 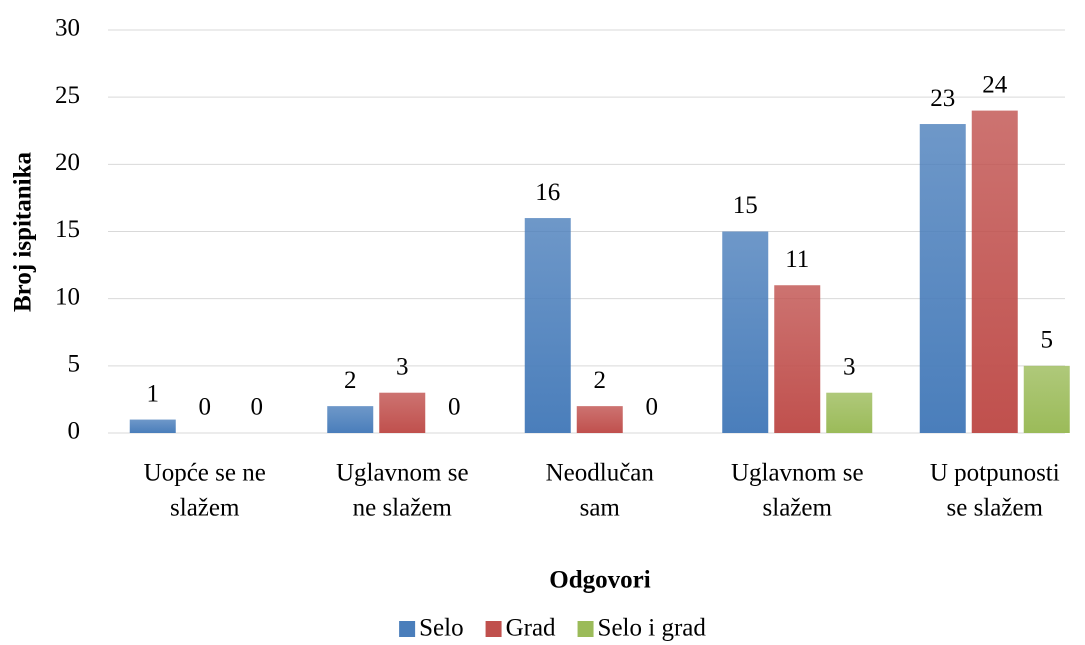 What do you see at coordinates (67, 162) in the screenshot?
I see `y-tick-label: 20` at bounding box center [67, 162].